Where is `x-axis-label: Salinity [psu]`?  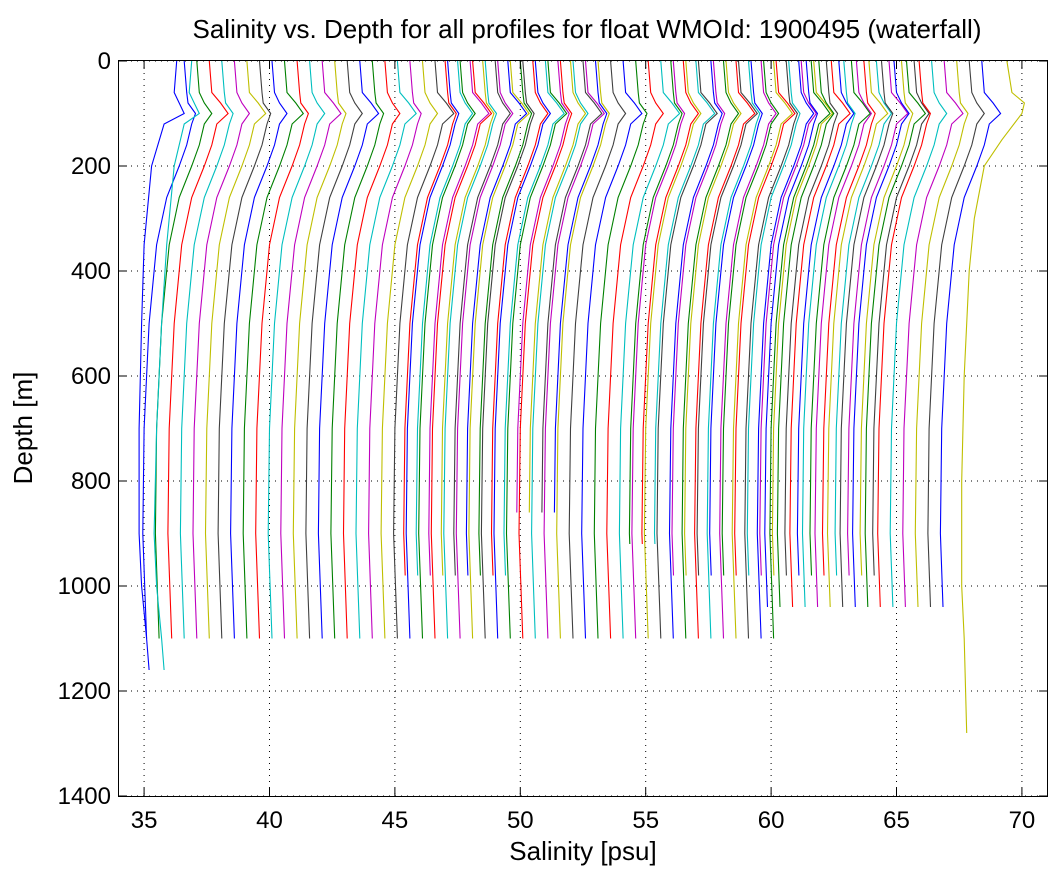 x-axis-label: Salinity [psu] is located at coordinates (582, 851).